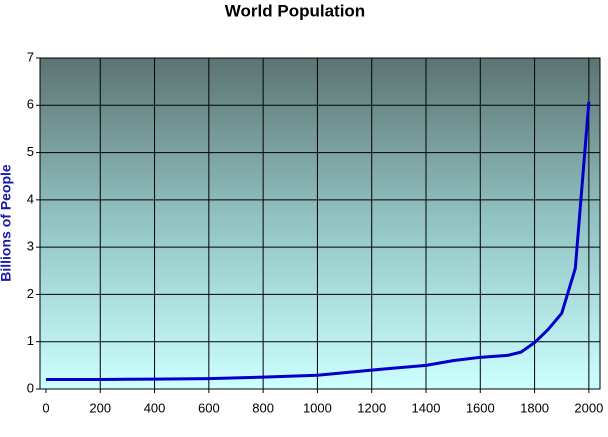  I want to click on y-tick-label: 1, so click(30, 340).